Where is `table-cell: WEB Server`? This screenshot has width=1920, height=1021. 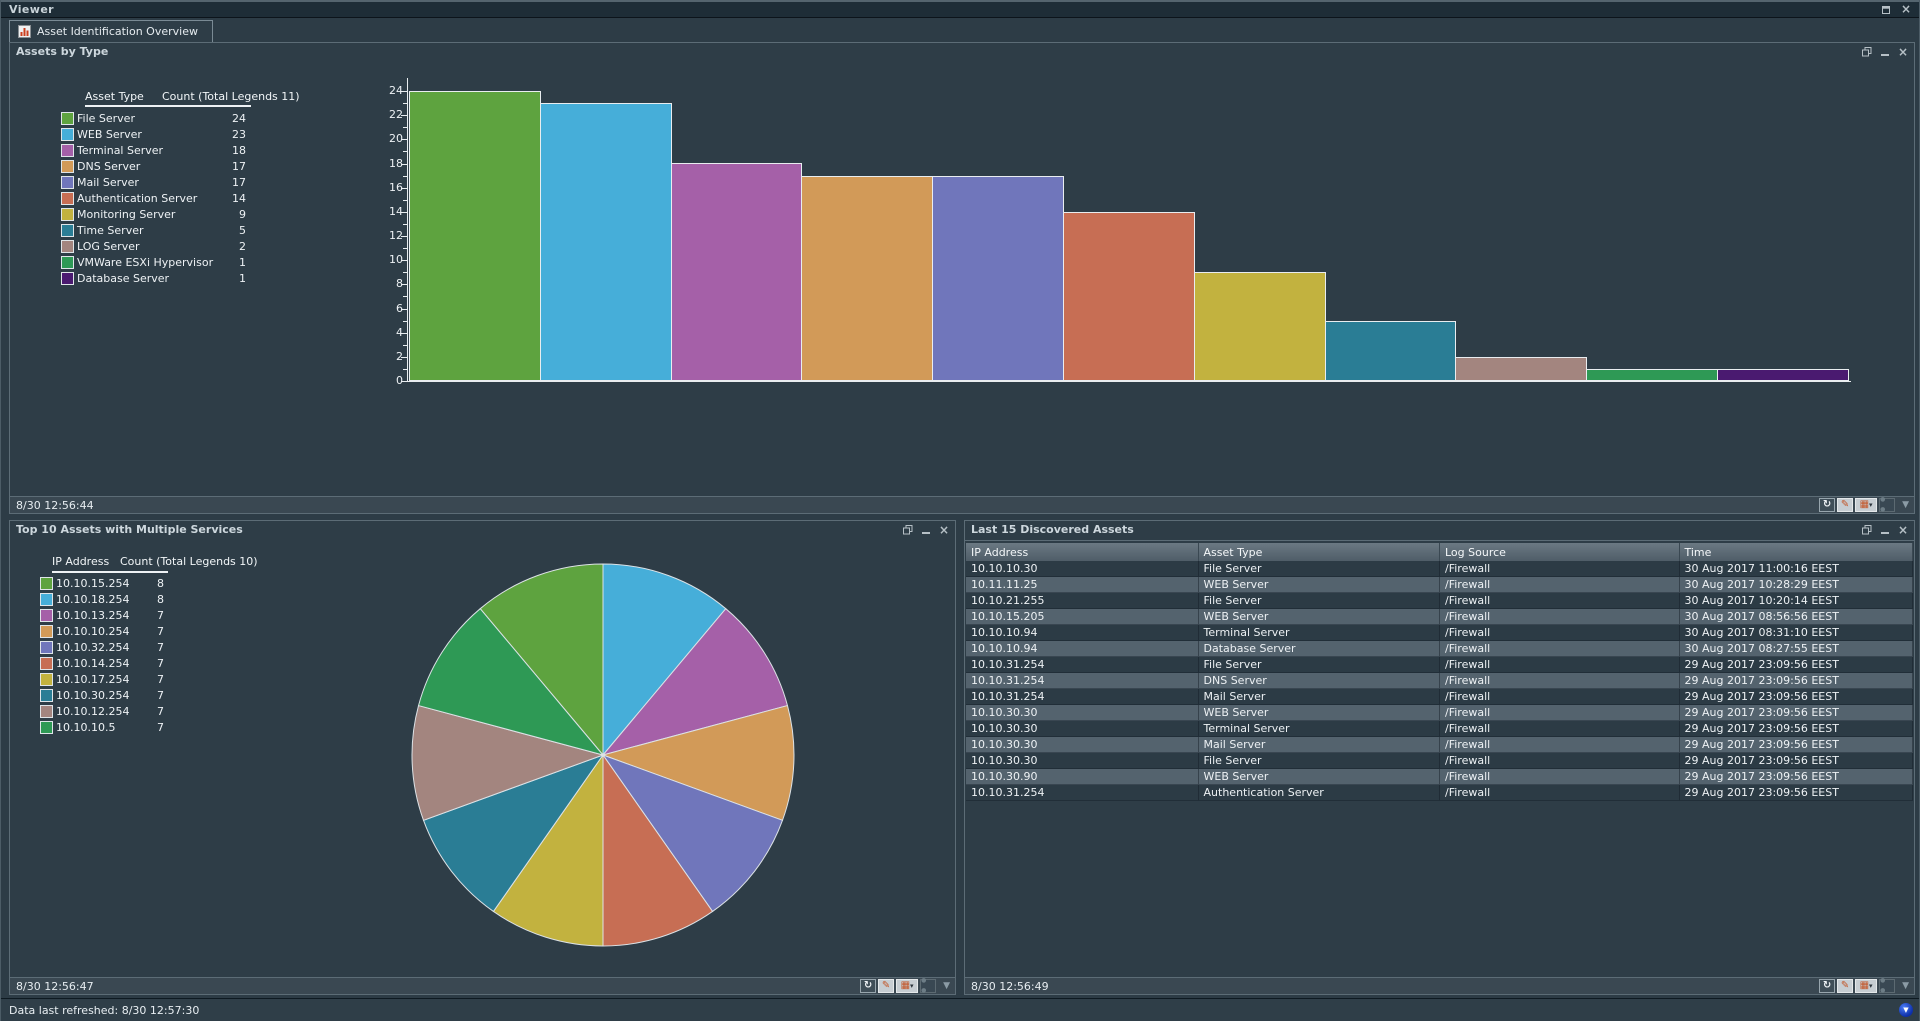 table-cell: WEB Server is located at coordinates (1319, 713).